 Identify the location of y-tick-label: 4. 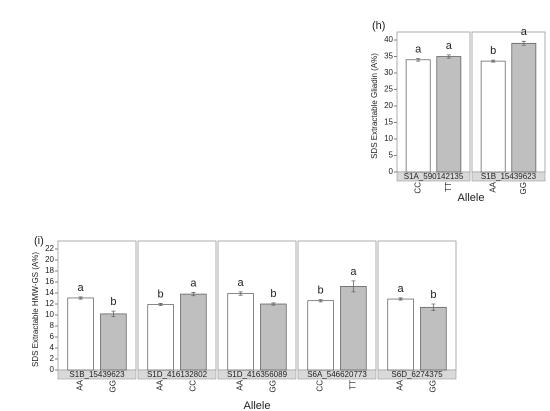
(52, 347).